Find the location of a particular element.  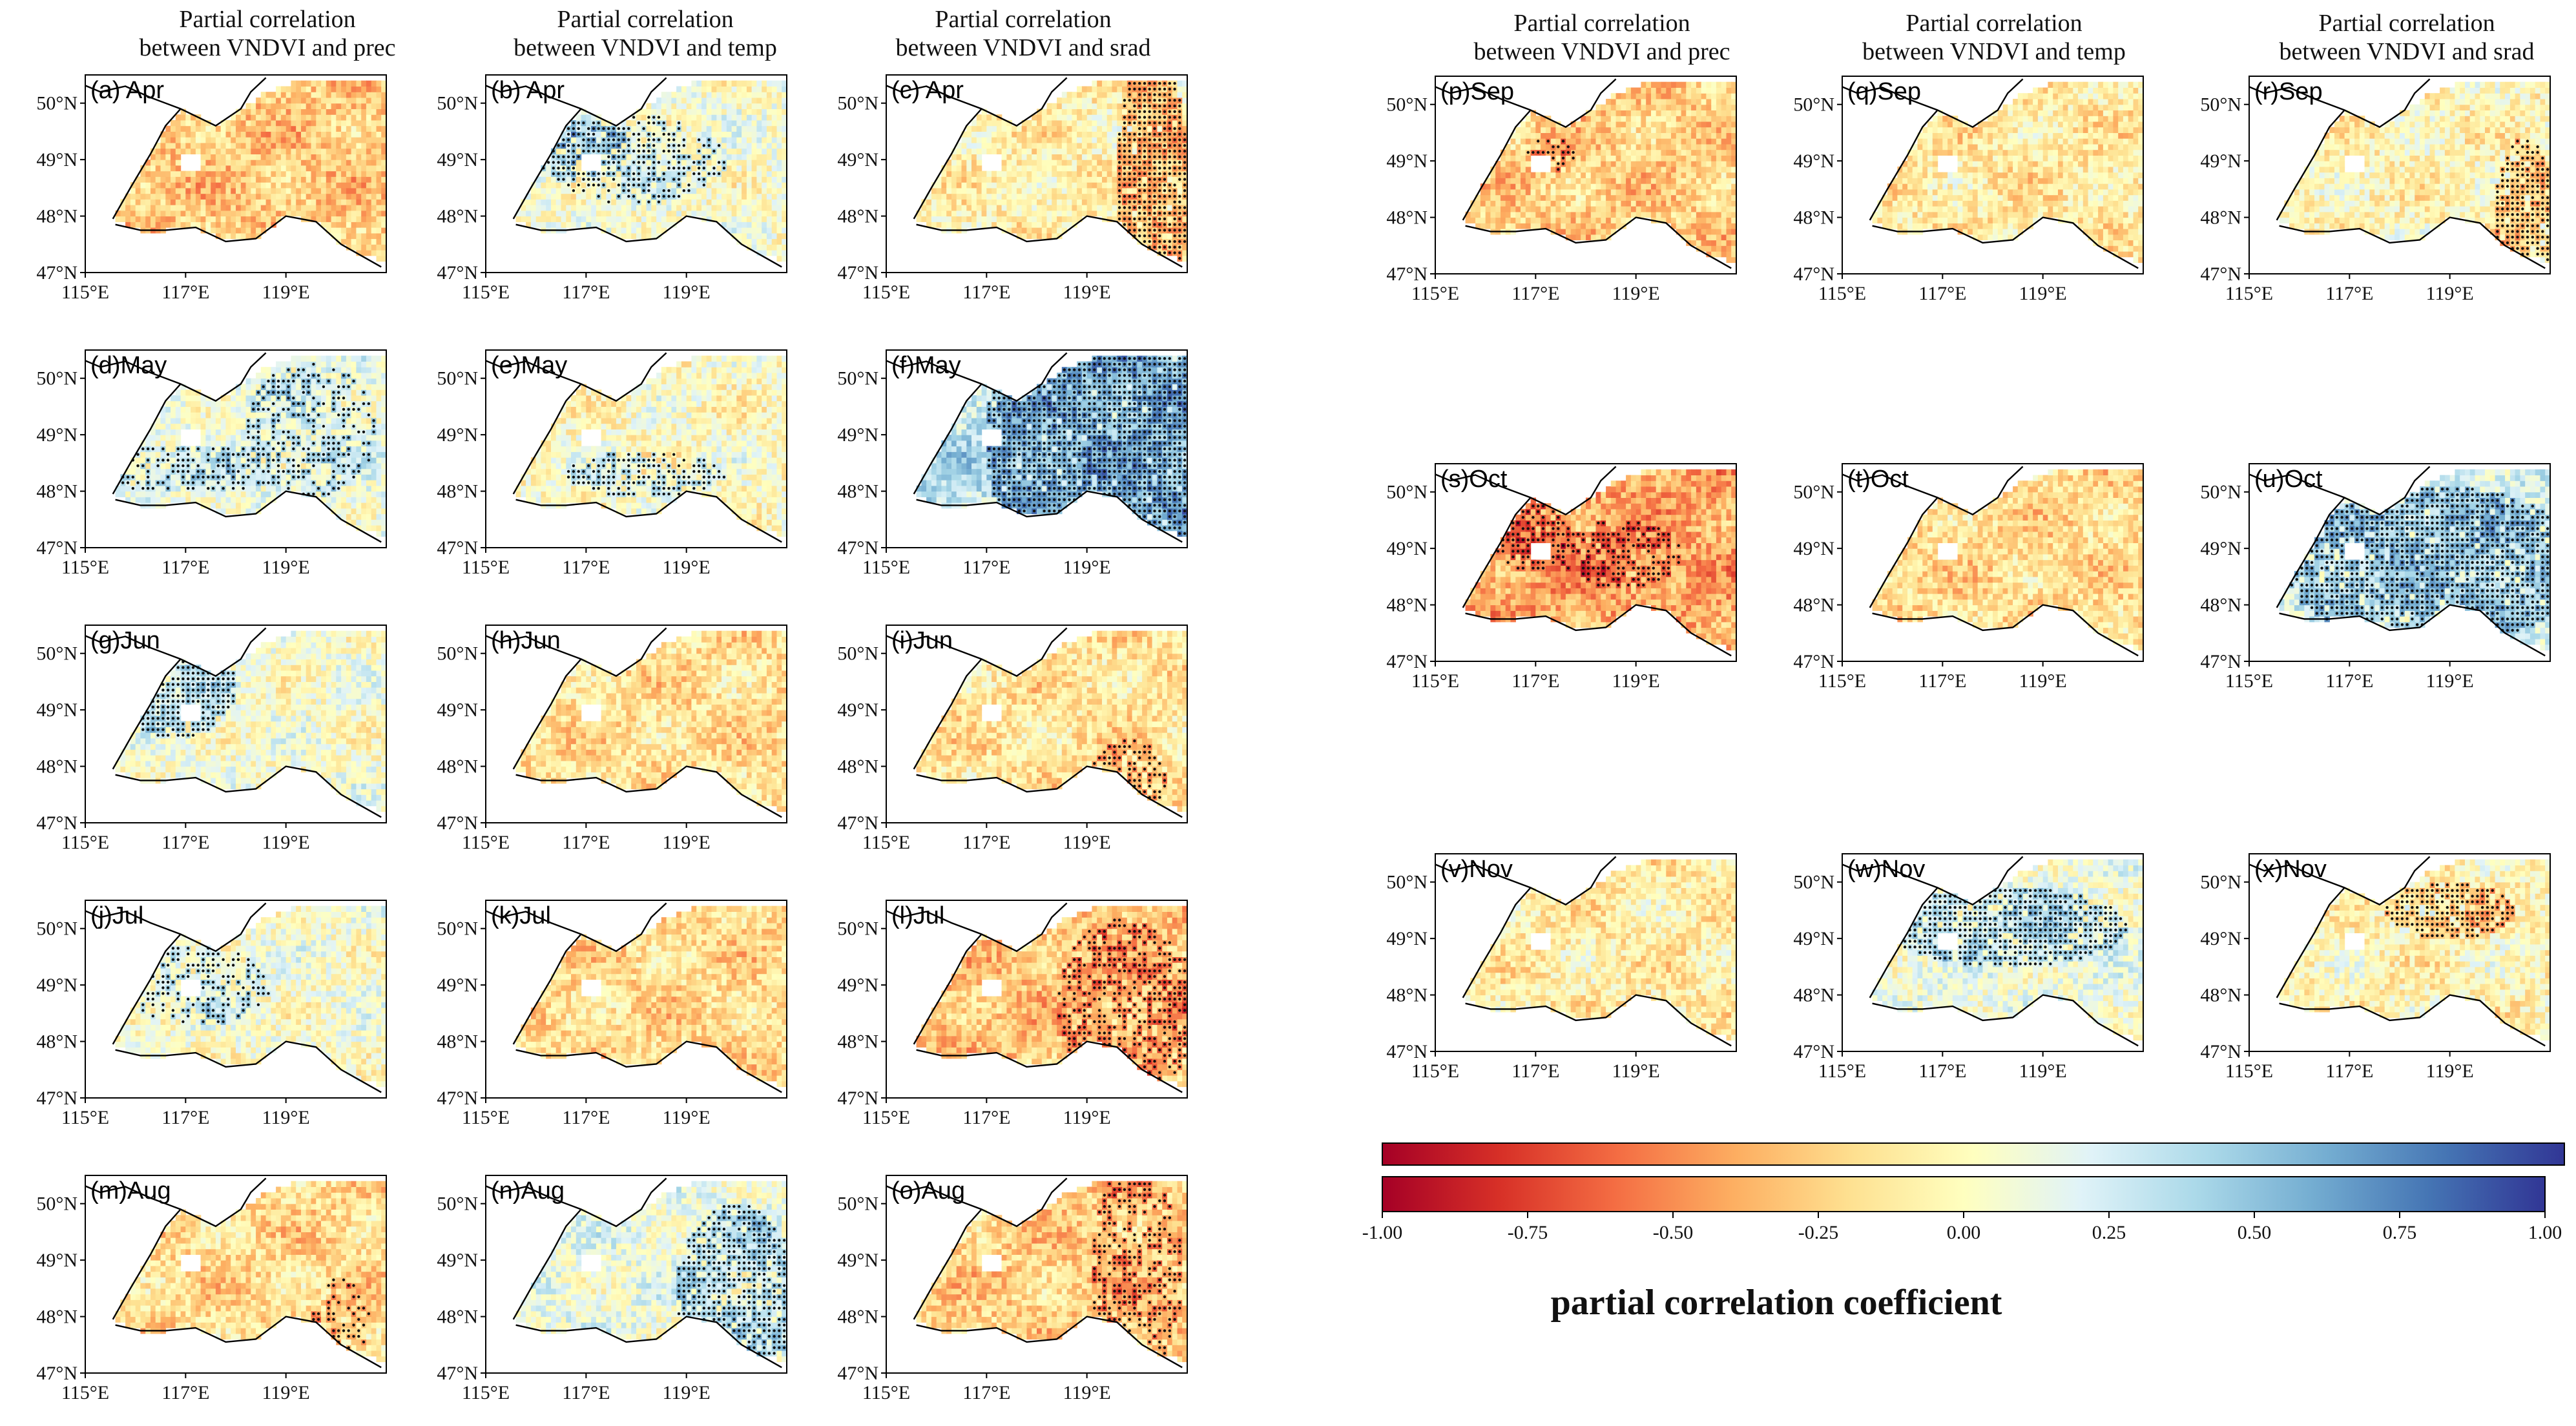

lat-tick-label: 48°N is located at coordinates (457, 216).